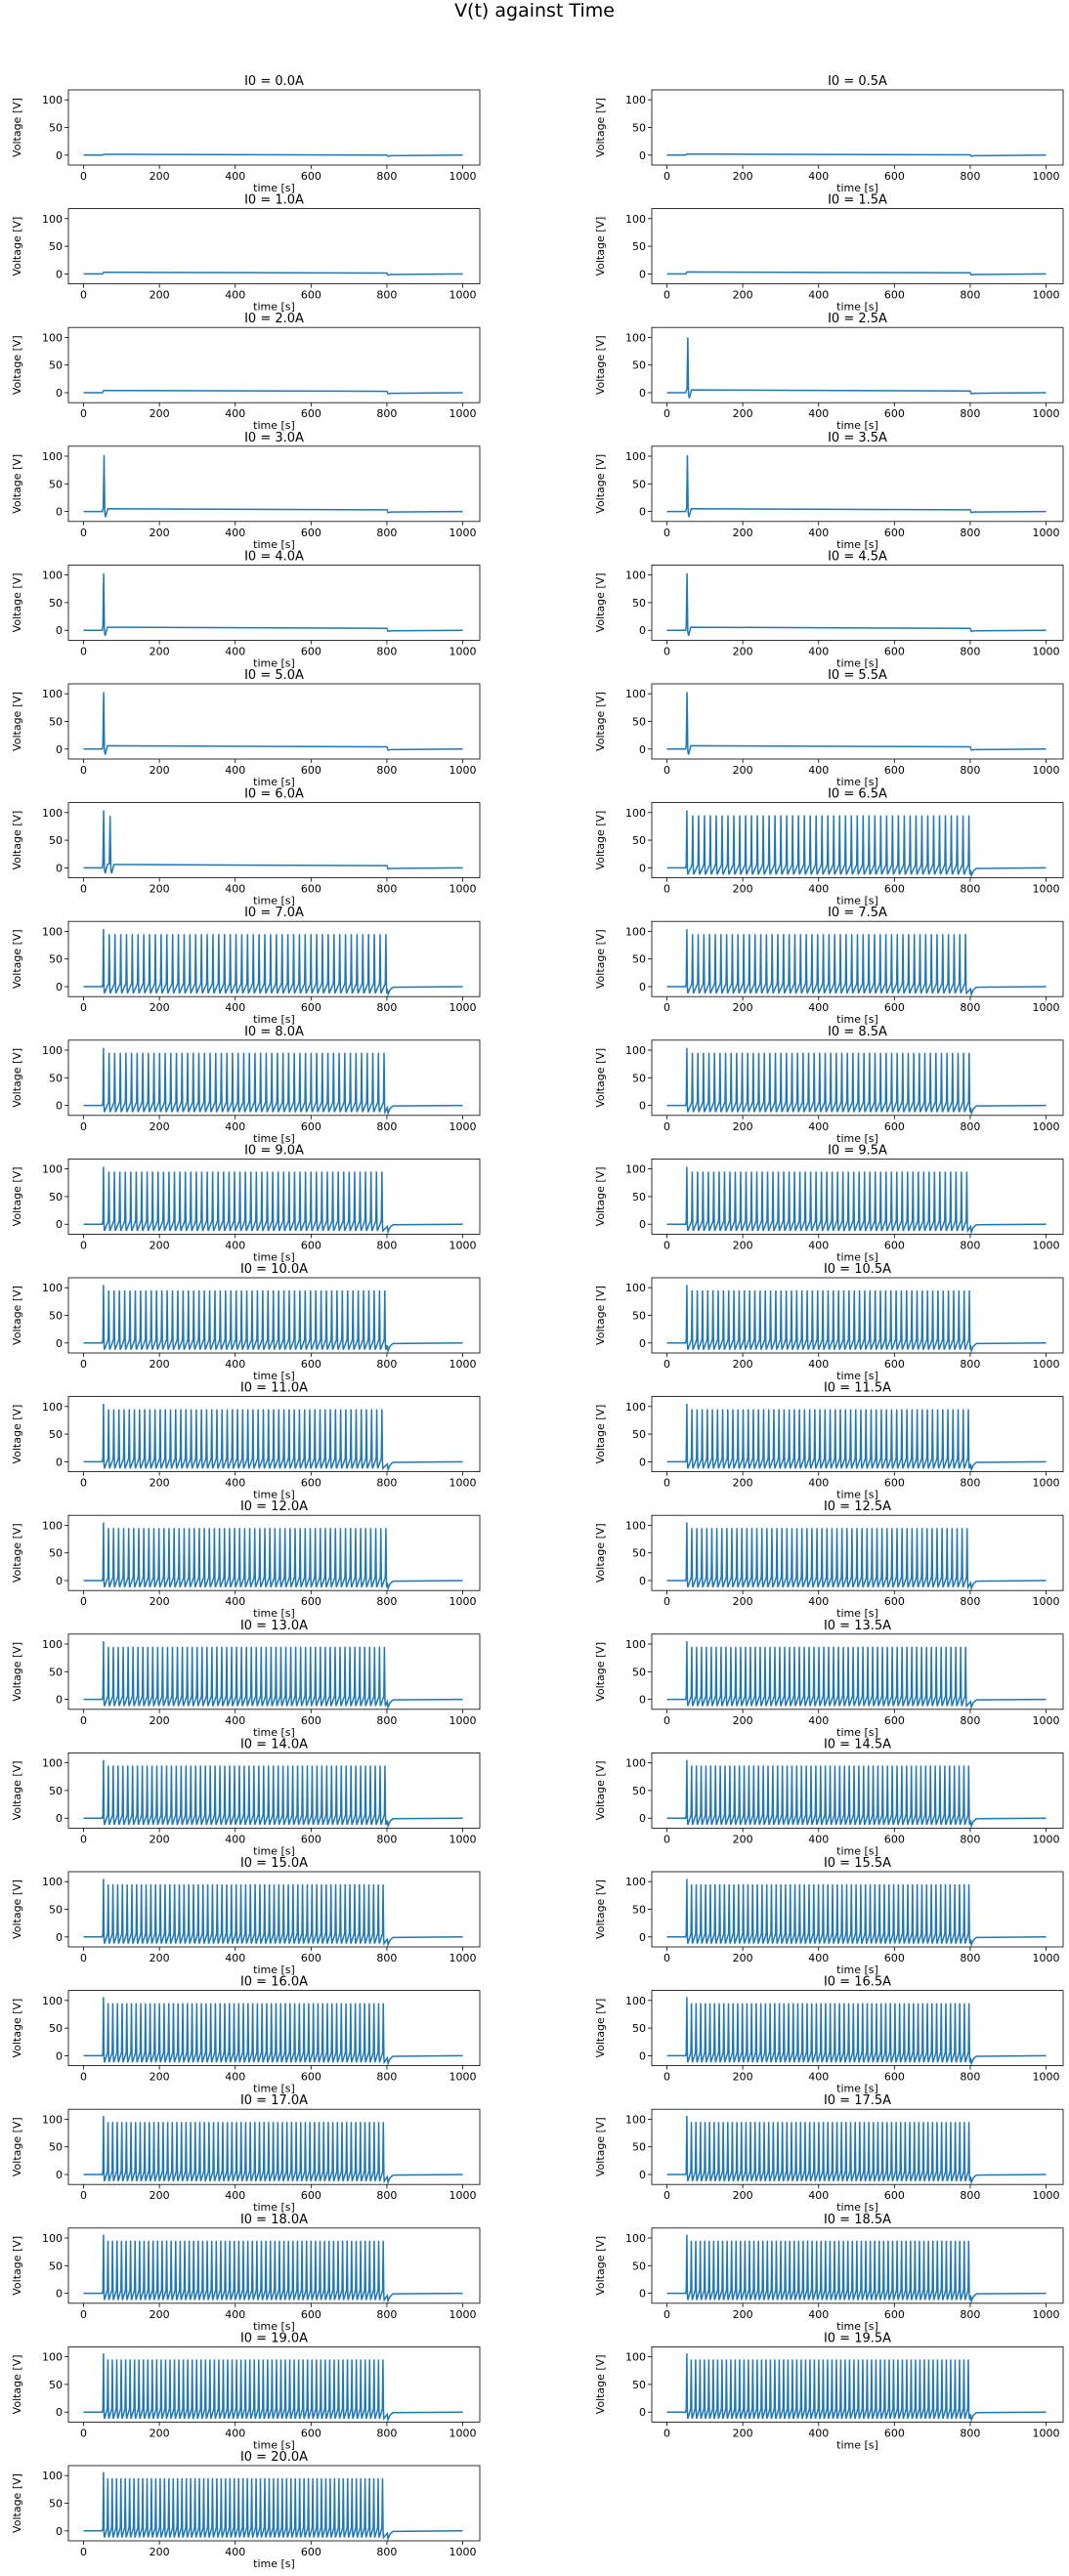 The image size is (1069, 2576). I want to click on subplot-title: I0 = 3.5A, so click(857, 438).